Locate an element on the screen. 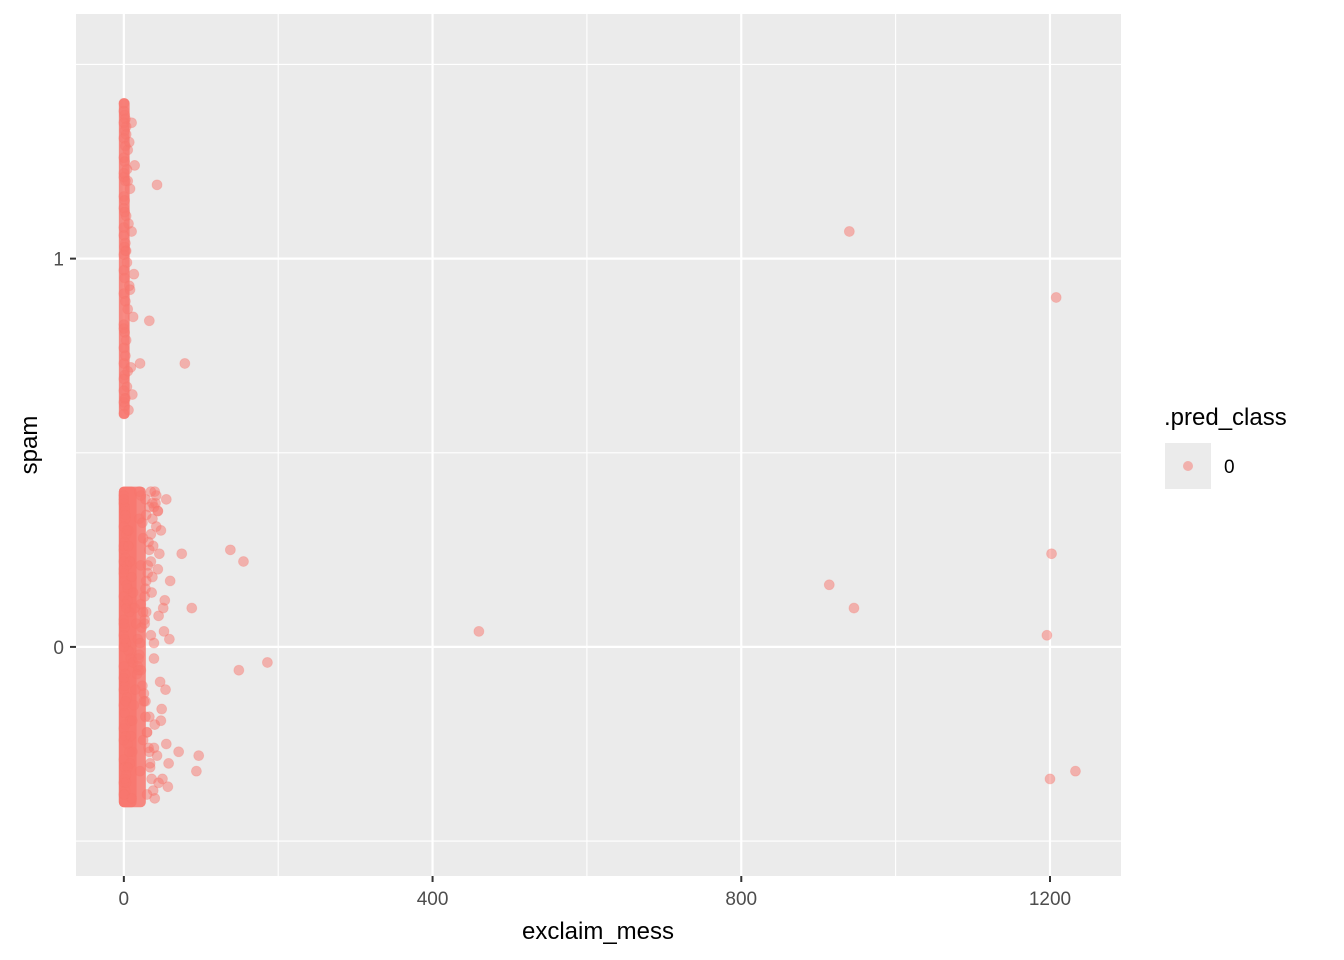 Image resolution: width=1344 pixels, height=960 pixels. legend-key-point is located at coordinates (1188, 466).